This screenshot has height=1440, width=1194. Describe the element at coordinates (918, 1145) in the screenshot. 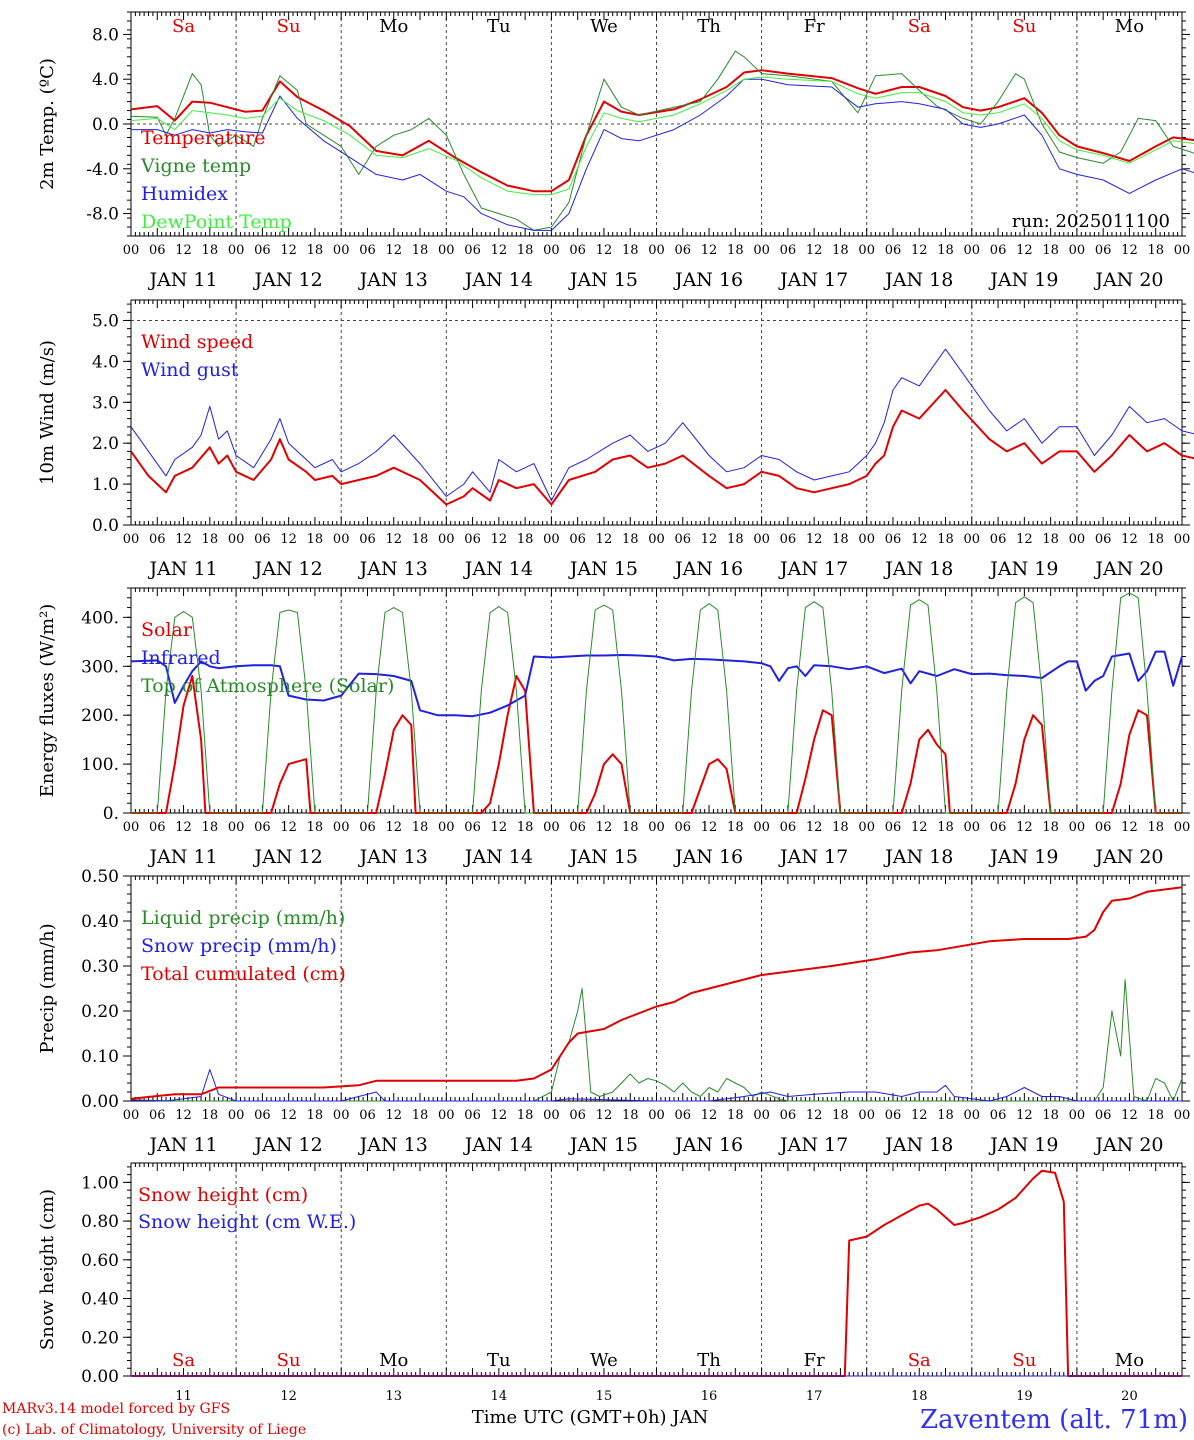

I see `date-label: JAN 18` at that location.